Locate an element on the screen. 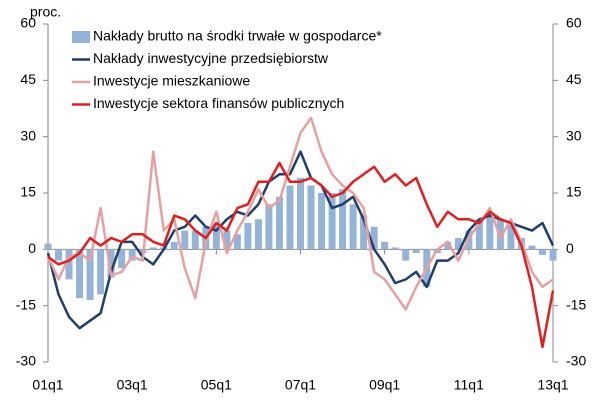 The image size is (612, 404). y-tick-label: 60 is located at coordinates (28, 23).